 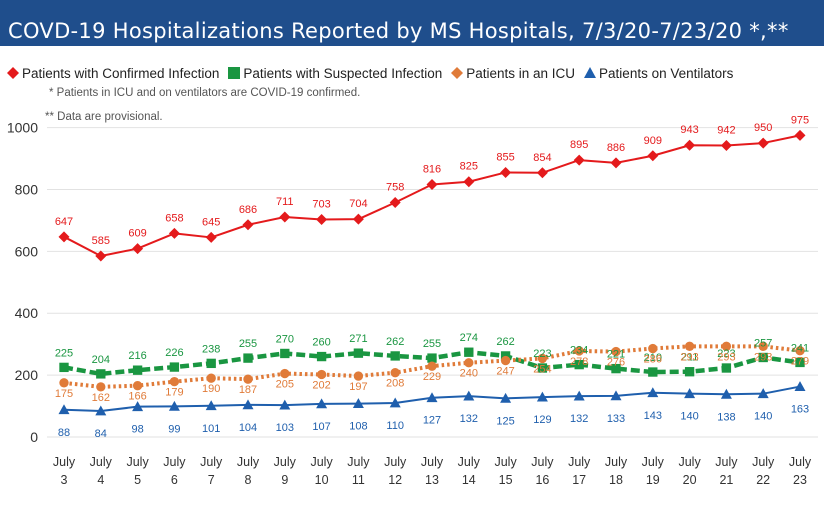 What do you see at coordinates (506, 480) in the screenshot?
I see `x-tick-label: 15` at bounding box center [506, 480].